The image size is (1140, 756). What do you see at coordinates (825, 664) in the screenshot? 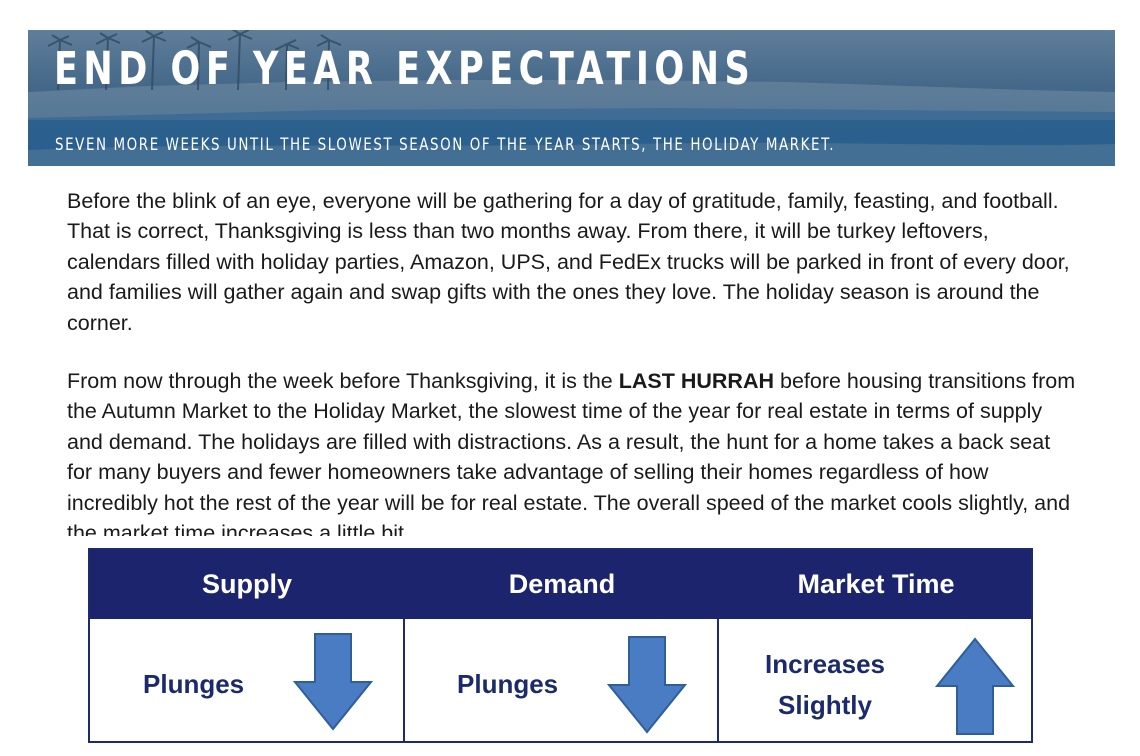
I see `market-time-value-line1: Increases` at bounding box center [825, 664].